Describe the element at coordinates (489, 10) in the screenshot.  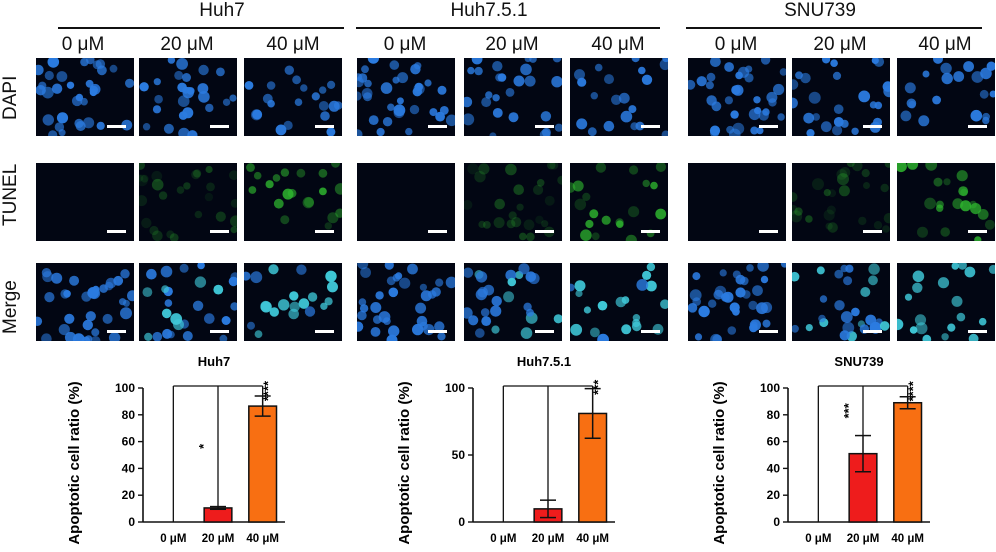
I see `group-title-huh751: Huh7.5.1` at that location.